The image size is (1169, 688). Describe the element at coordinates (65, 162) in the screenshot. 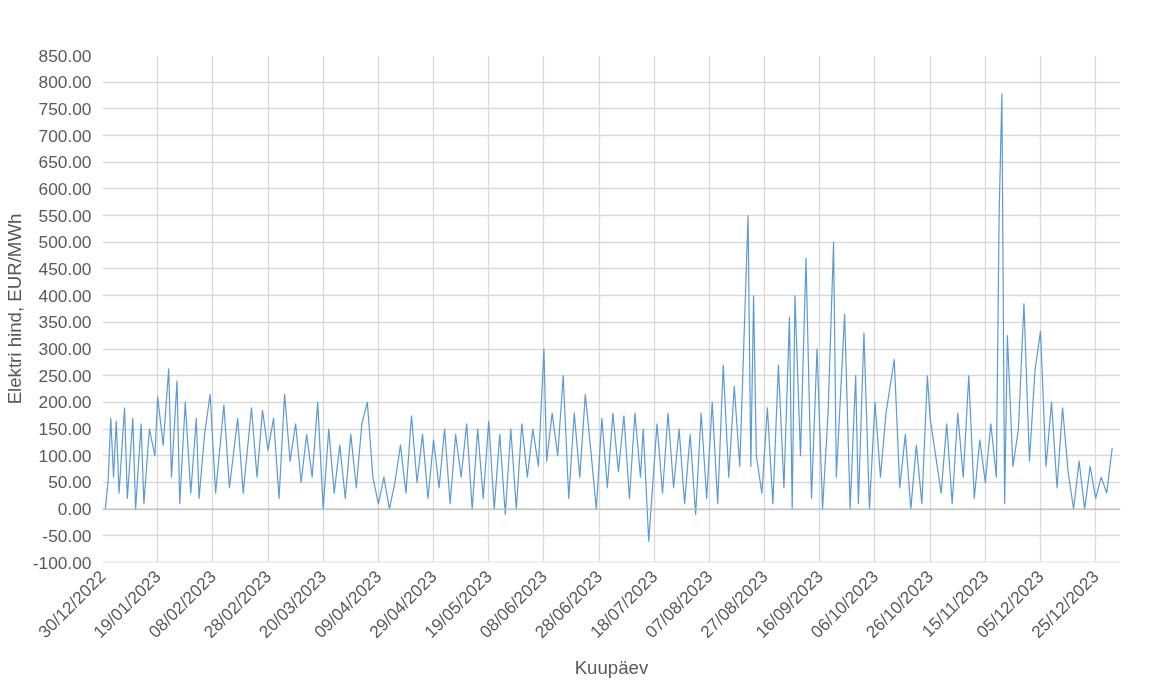

I see `y-tick-label: 650.00` at that location.